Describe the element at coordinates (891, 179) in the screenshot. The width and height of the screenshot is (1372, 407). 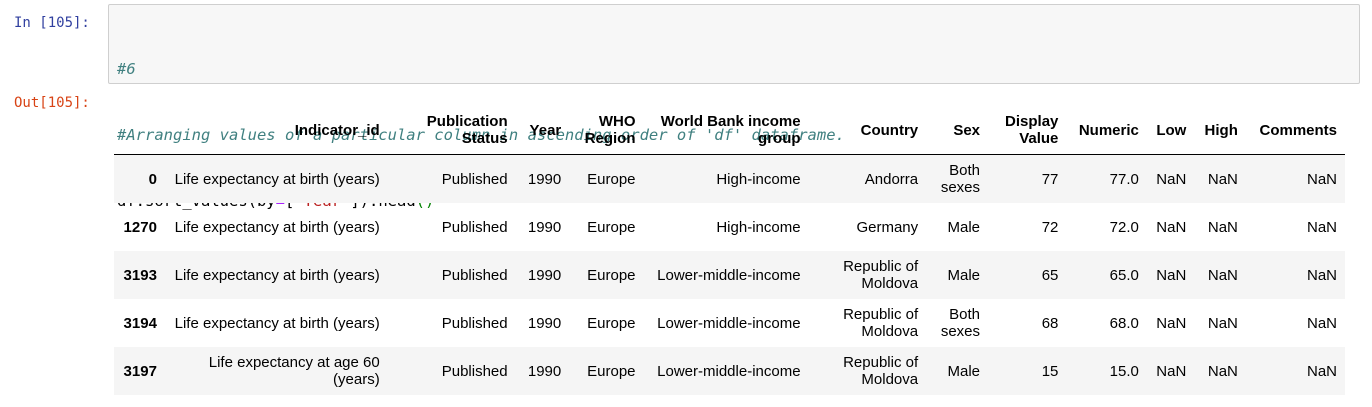
I see `cell-country: Andorra` at that location.